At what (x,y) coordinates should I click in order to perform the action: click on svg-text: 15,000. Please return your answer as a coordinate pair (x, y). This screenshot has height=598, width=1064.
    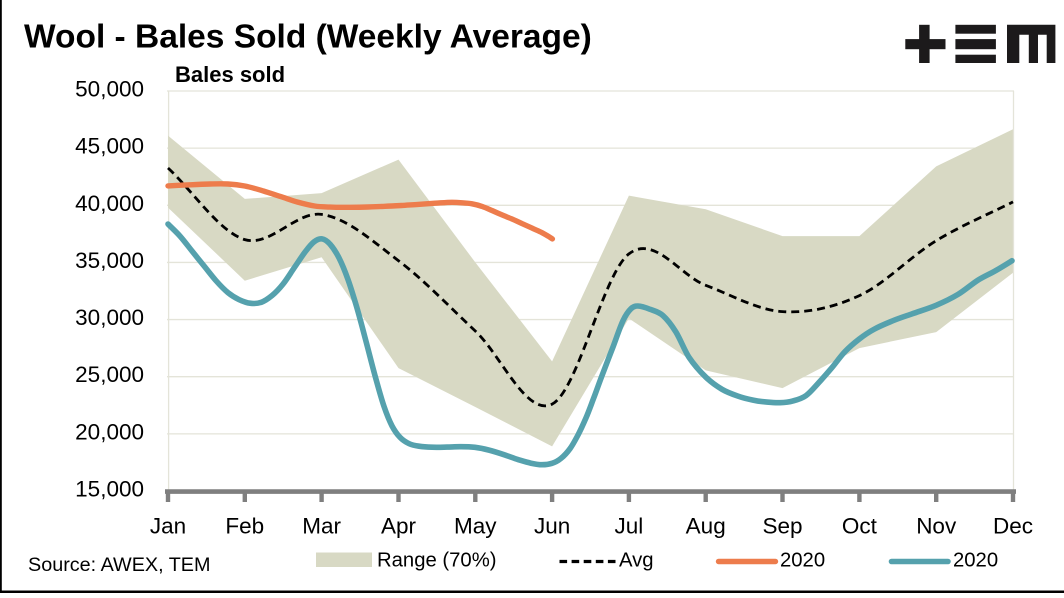
    Looking at the image, I should click on (109, 489).